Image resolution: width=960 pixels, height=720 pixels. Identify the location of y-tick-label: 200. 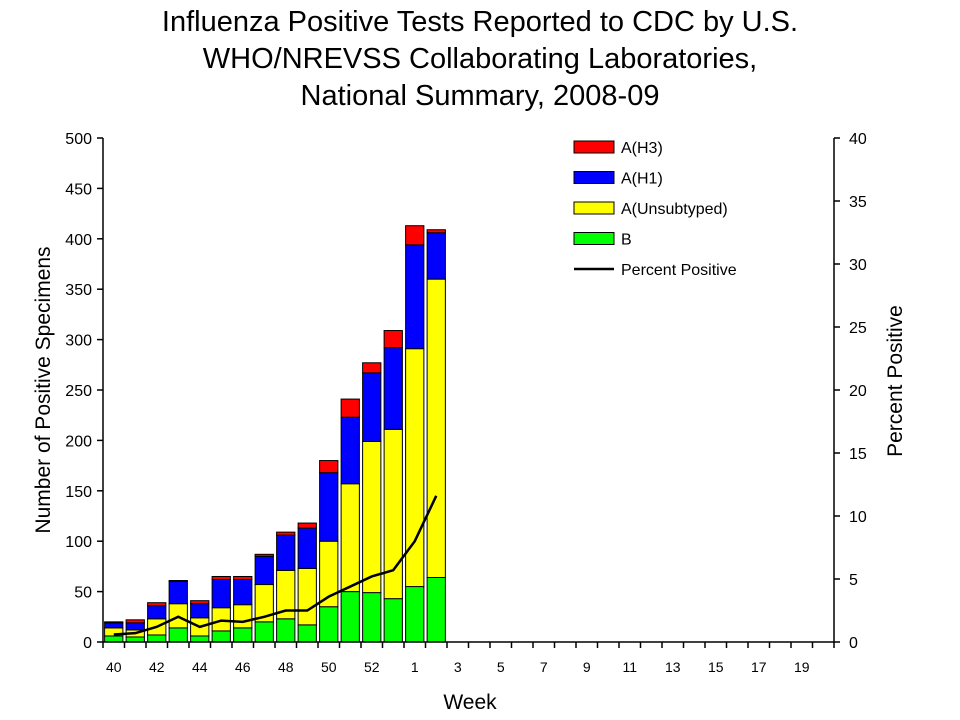
(78, 441).